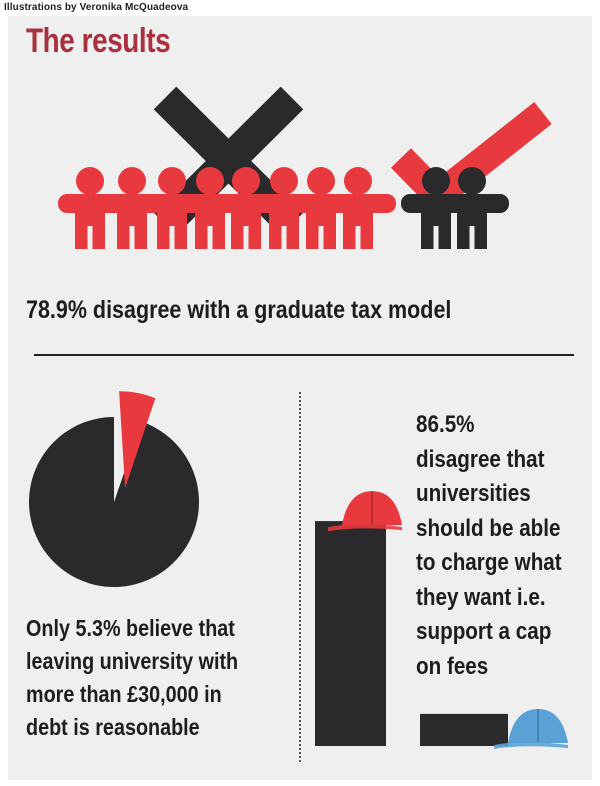 Image resolution: width=600 pixels, height=786 pixels. What do you see at coordinates (480, 459) in the screenshot?
I see `fee-cap-stat-line: disagree that` at bounding box center [480, 459].